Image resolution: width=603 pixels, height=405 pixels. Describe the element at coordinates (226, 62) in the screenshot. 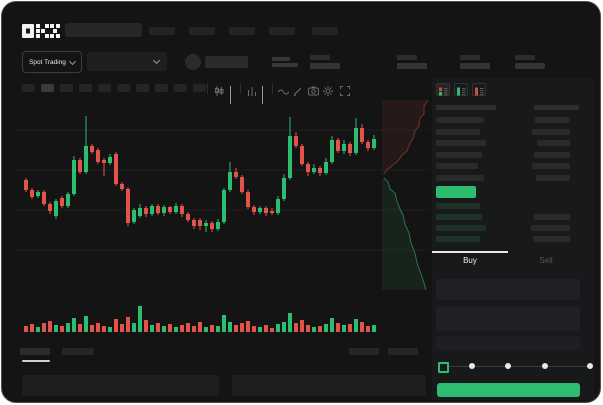

I see `last-price-placeholder` at that location.